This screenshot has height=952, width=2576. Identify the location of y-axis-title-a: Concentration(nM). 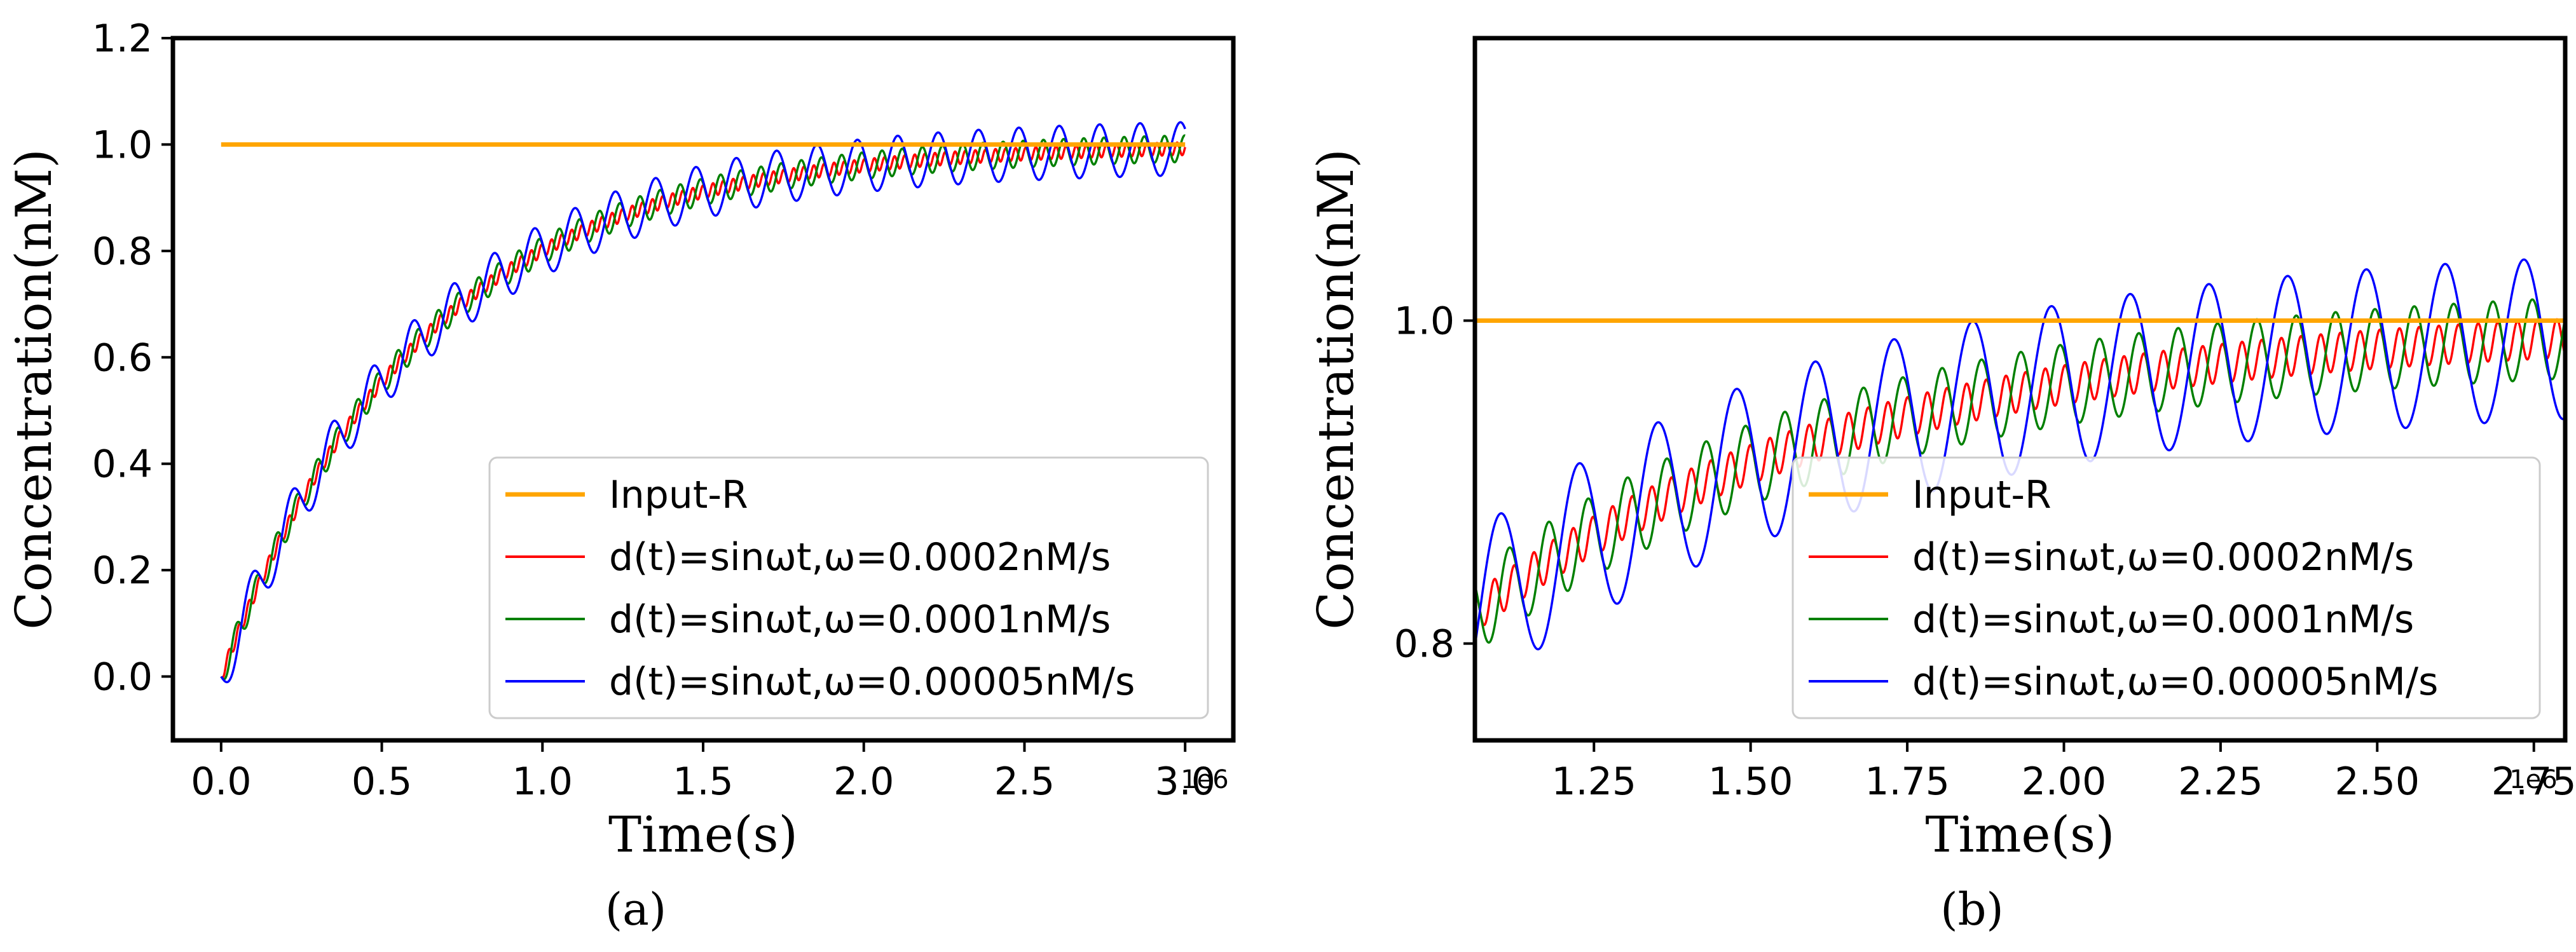
(34, 389).